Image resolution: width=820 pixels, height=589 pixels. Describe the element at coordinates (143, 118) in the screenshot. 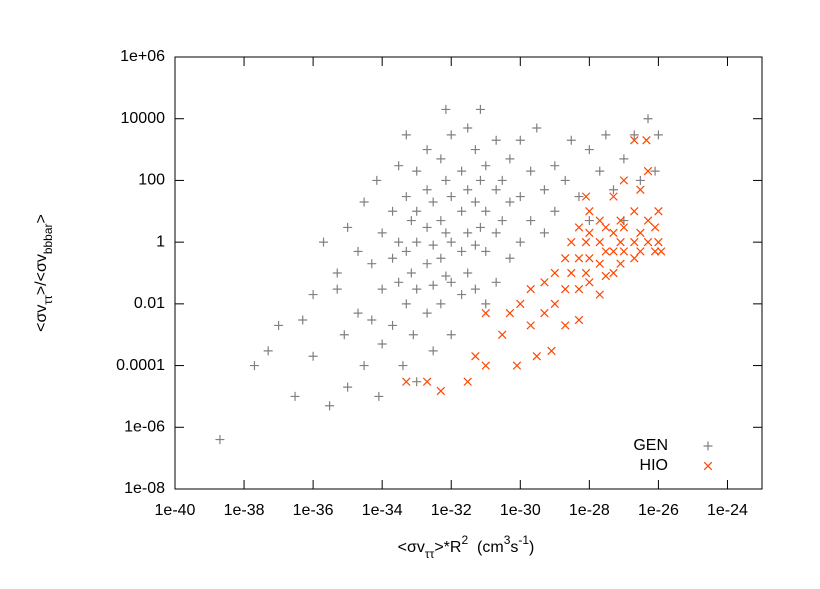

I see `y-tick-label: 10000` at that location.